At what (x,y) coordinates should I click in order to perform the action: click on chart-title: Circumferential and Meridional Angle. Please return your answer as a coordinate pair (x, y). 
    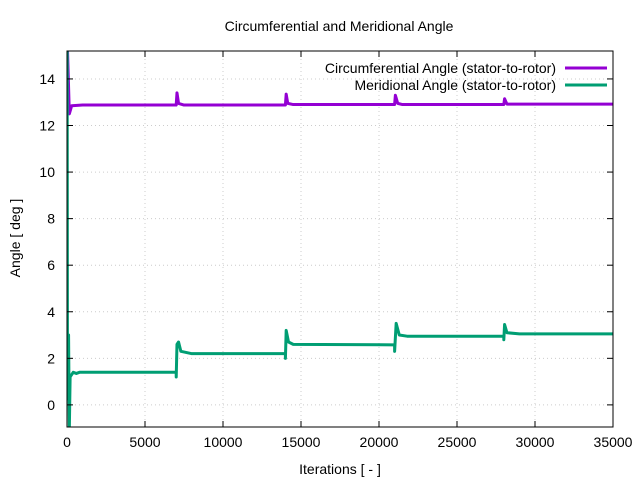
    Looking at the image, I should click on (339, 26).